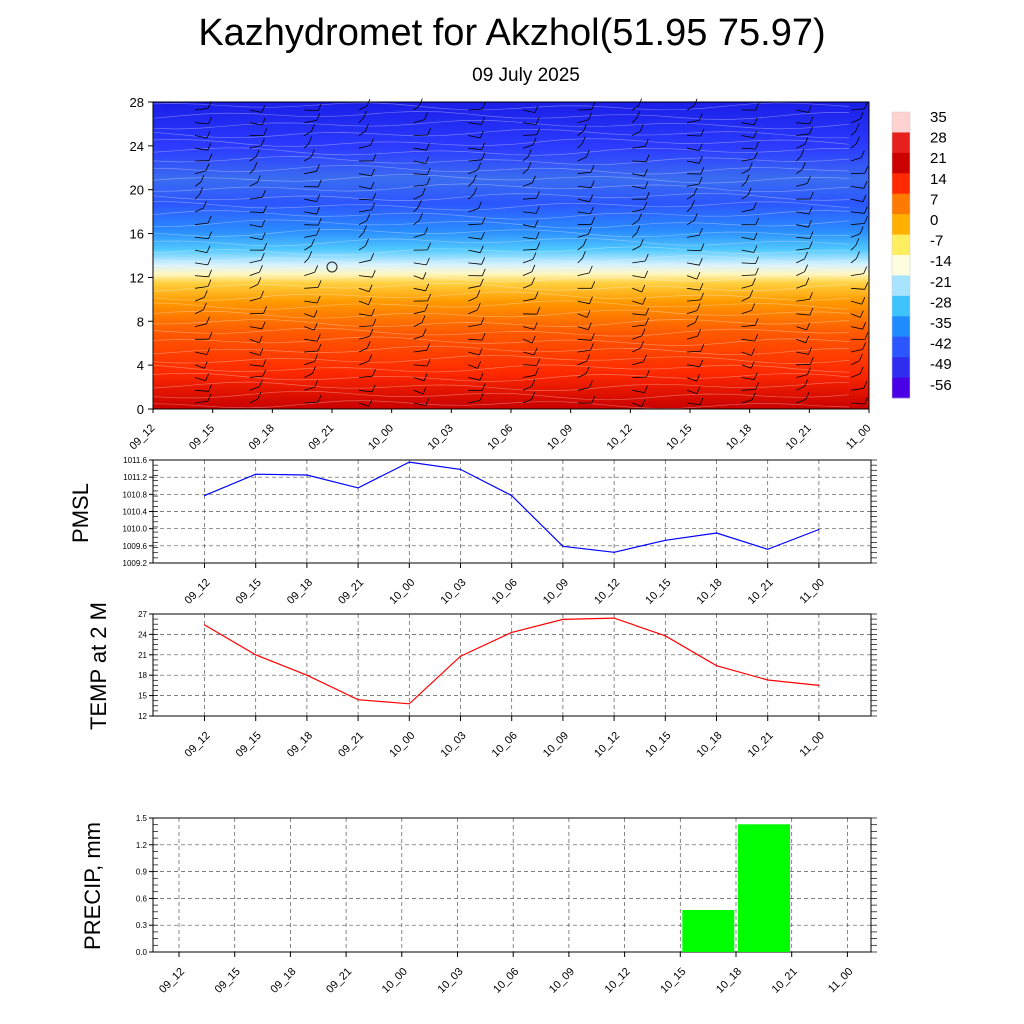 Image resolution: width=1024 pixels, height=1024 pixels. What do you see at coordinates (921, 254) in the screenshot?
I see `colorbar-legend: 35 28 21 14 7 0 -7 -14 -21 -28 -35 -42 -49 -56` at bounding box center [921, 254].